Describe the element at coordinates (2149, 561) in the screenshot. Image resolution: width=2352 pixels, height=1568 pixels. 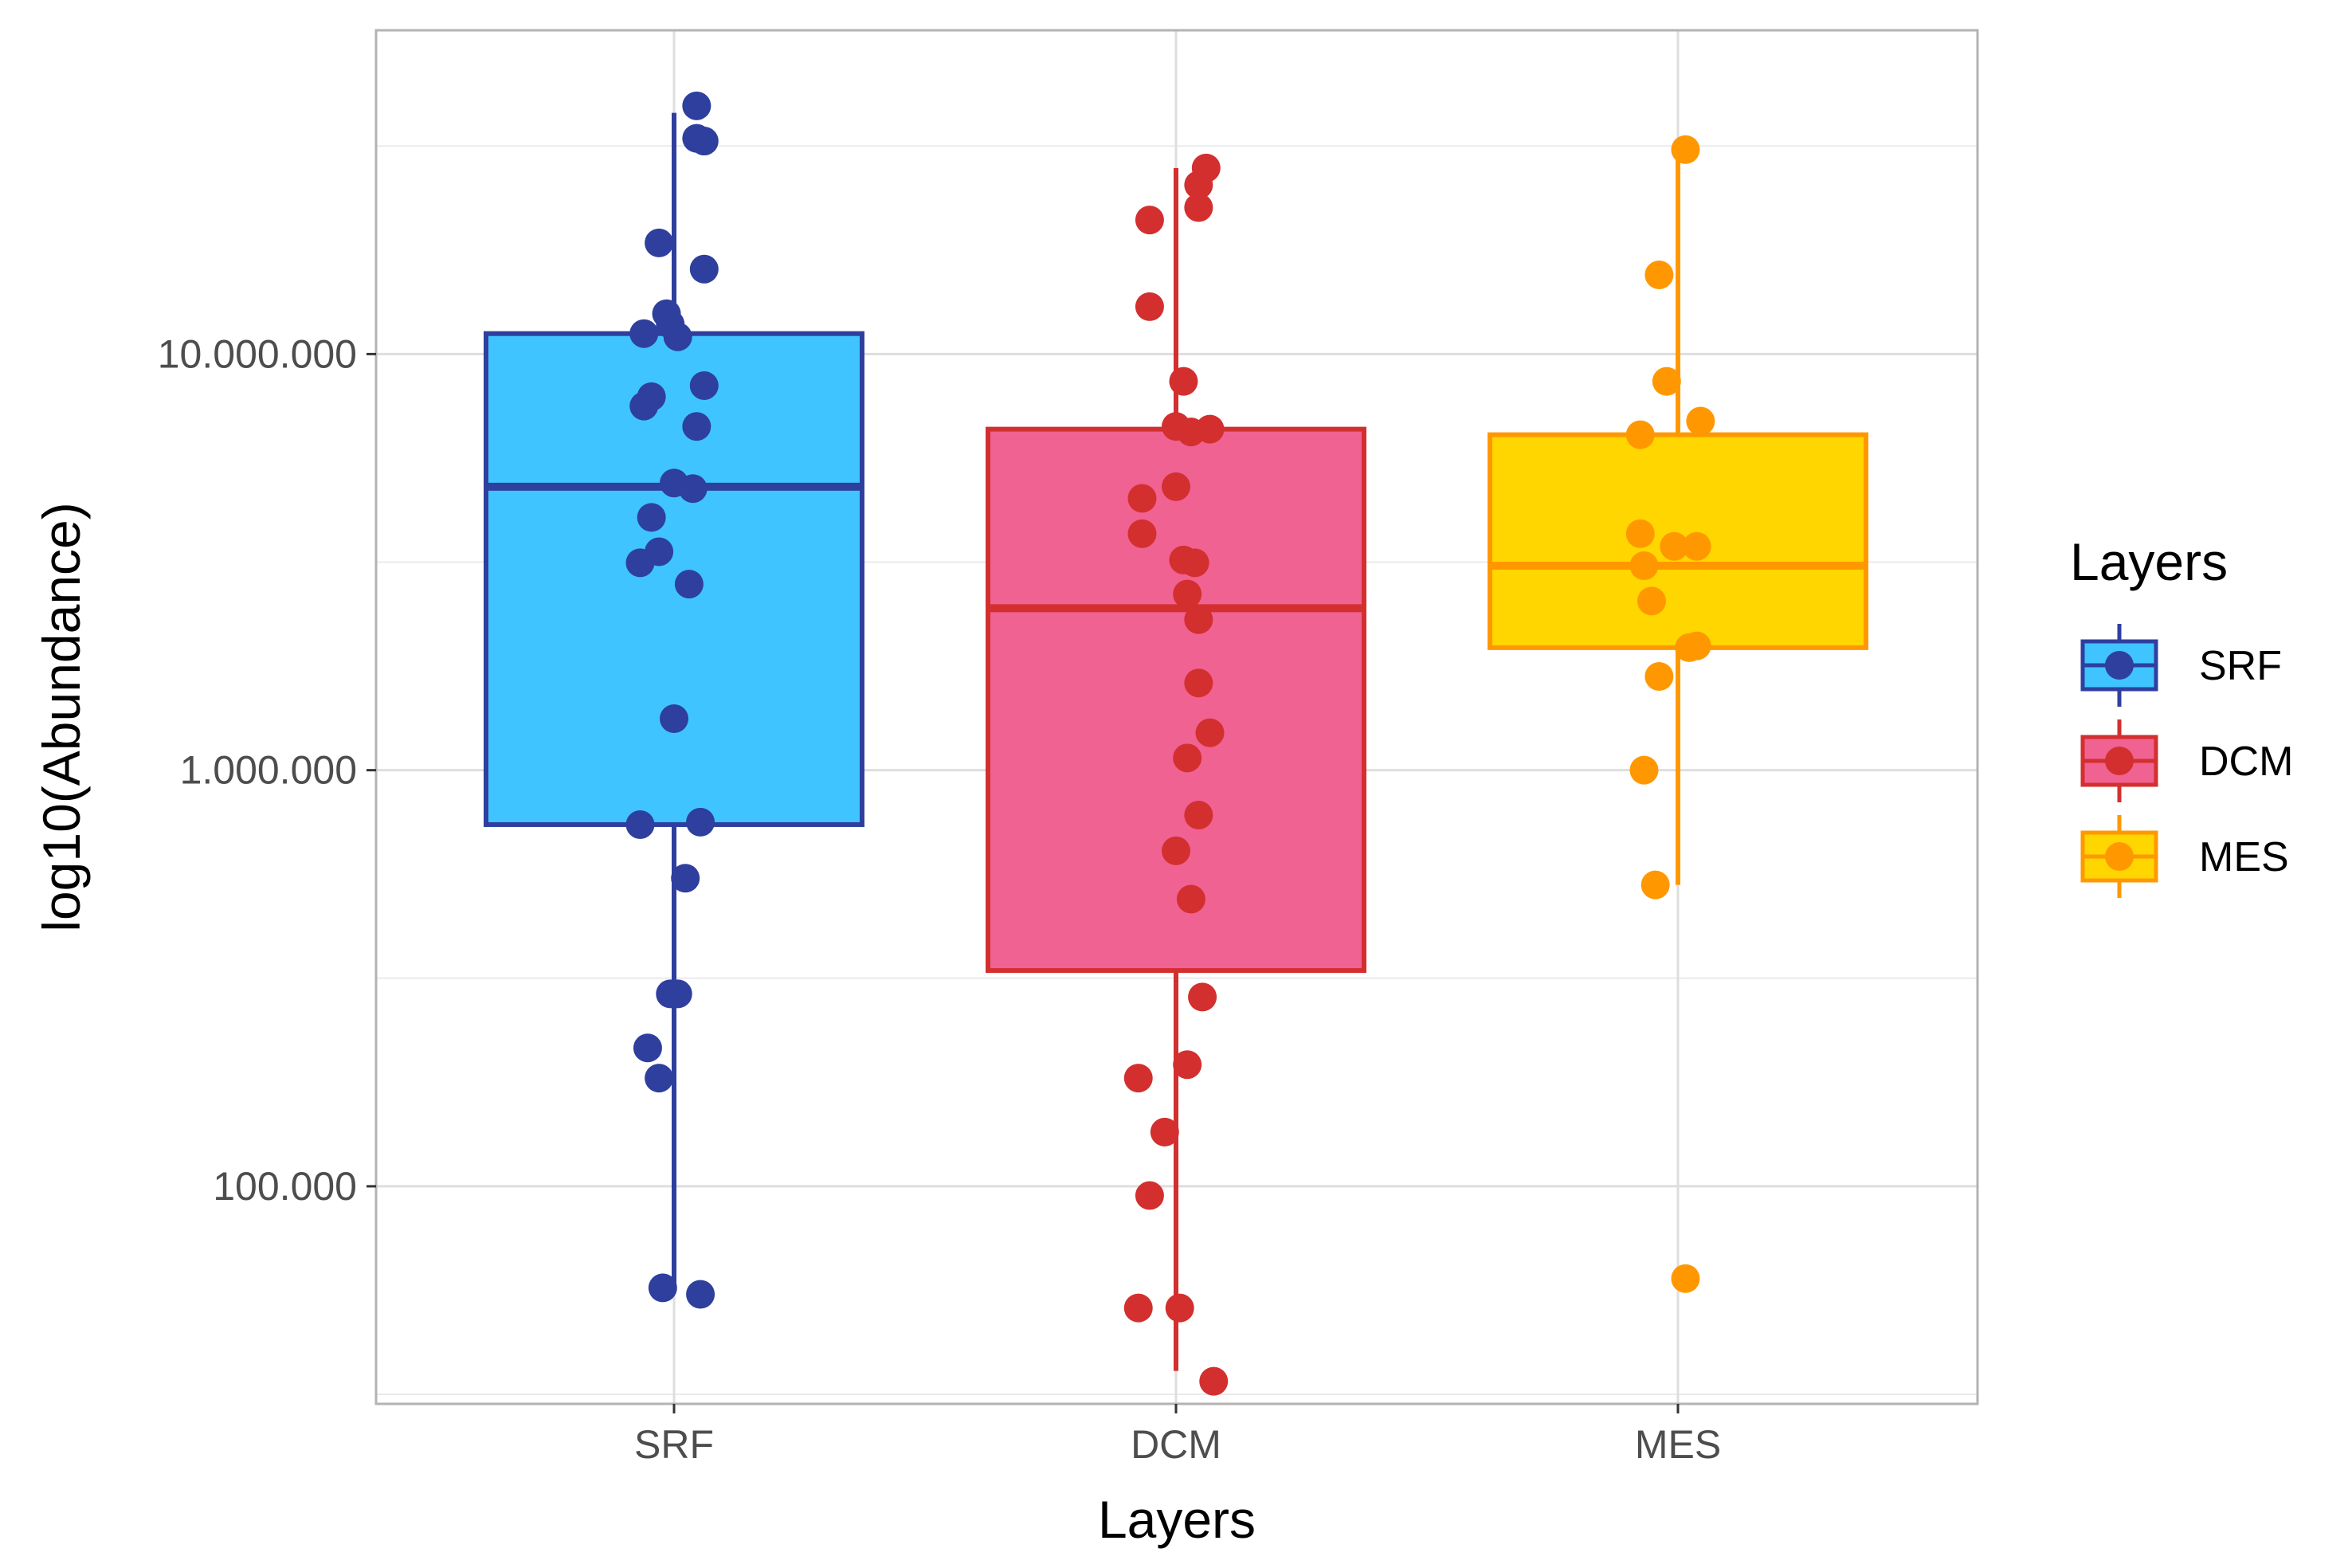
I see `legend-title: Layers` at that location.